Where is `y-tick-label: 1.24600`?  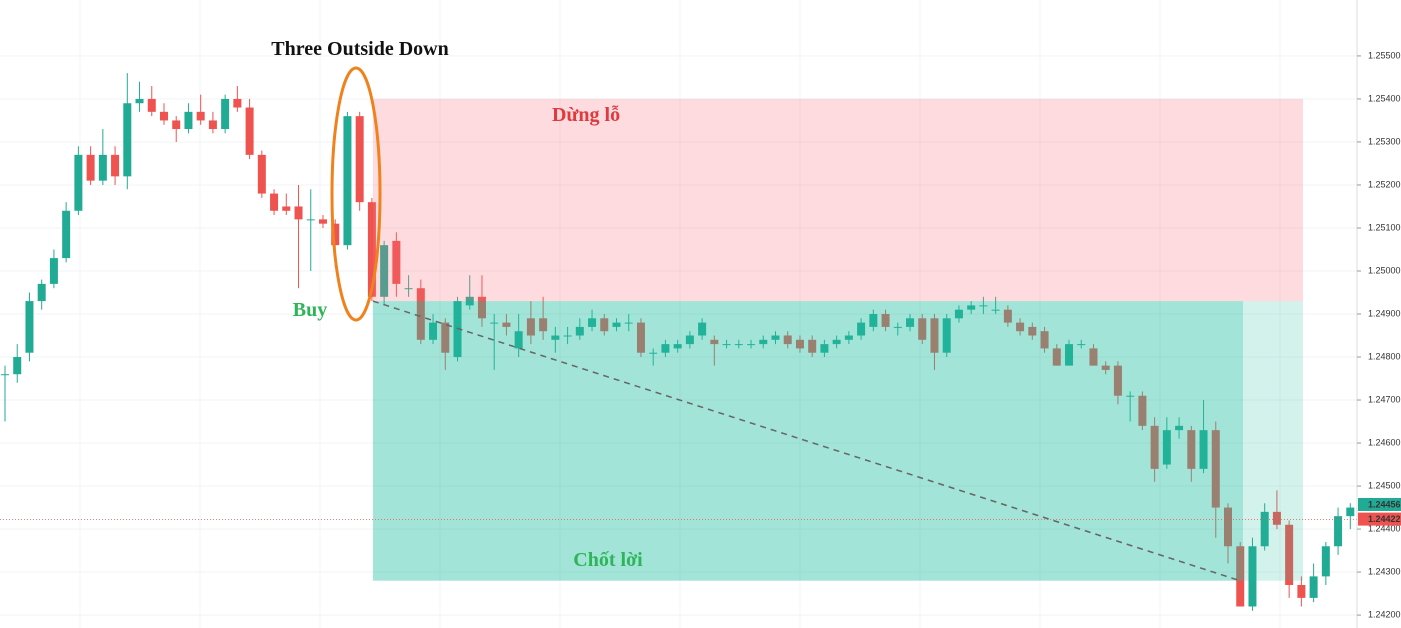
y-tick-label: 1.24600 is located at coordinates (1384, 442).